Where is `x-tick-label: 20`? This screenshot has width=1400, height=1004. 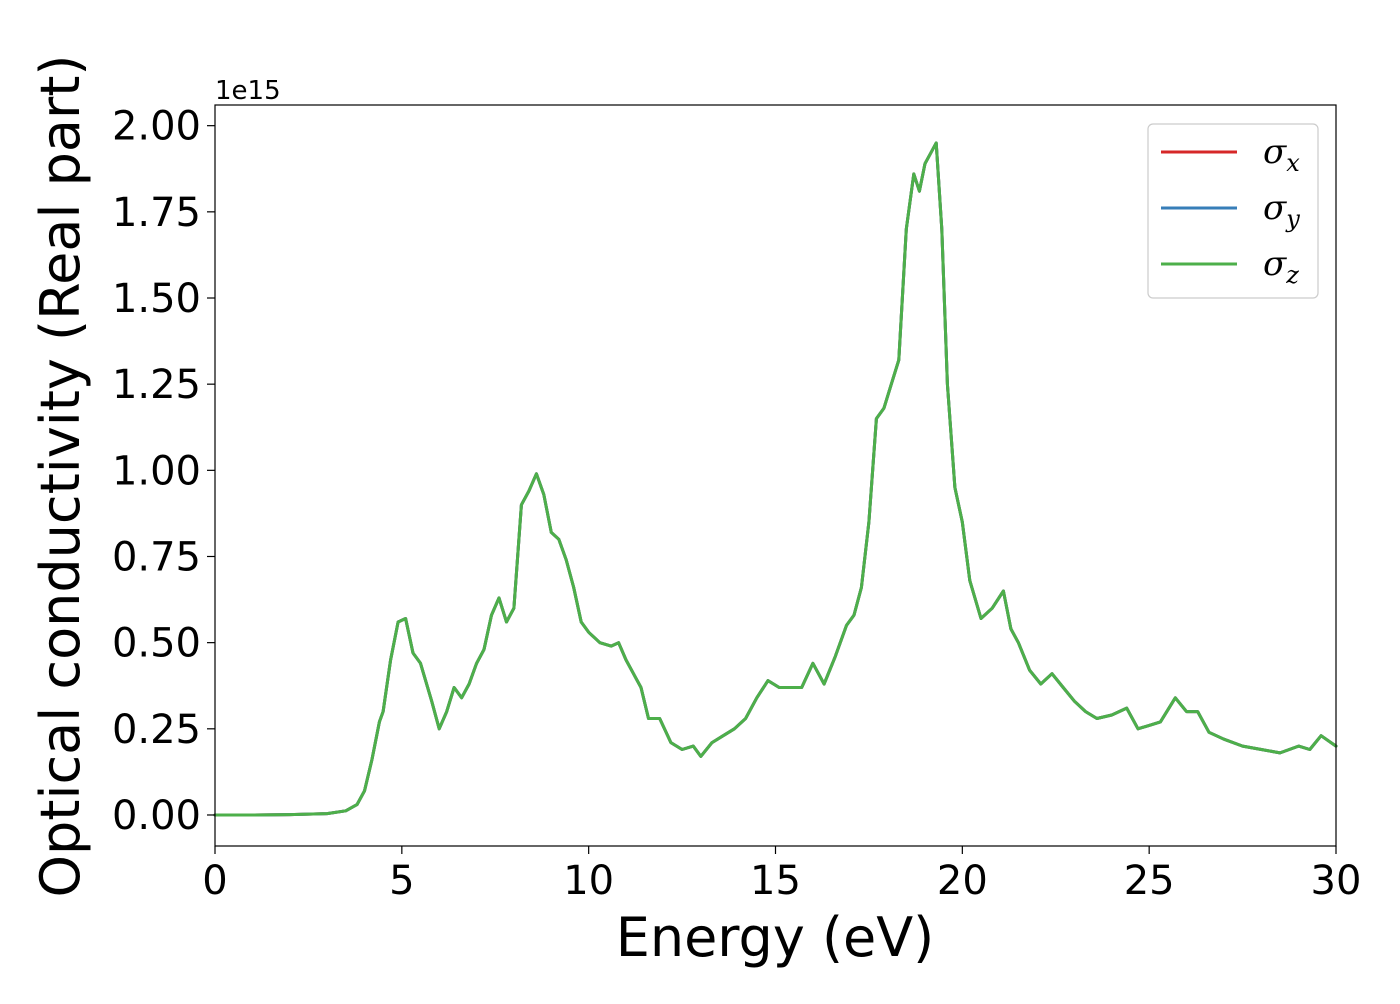 x-tick-label: 20 is located at coordinates (962, 881).